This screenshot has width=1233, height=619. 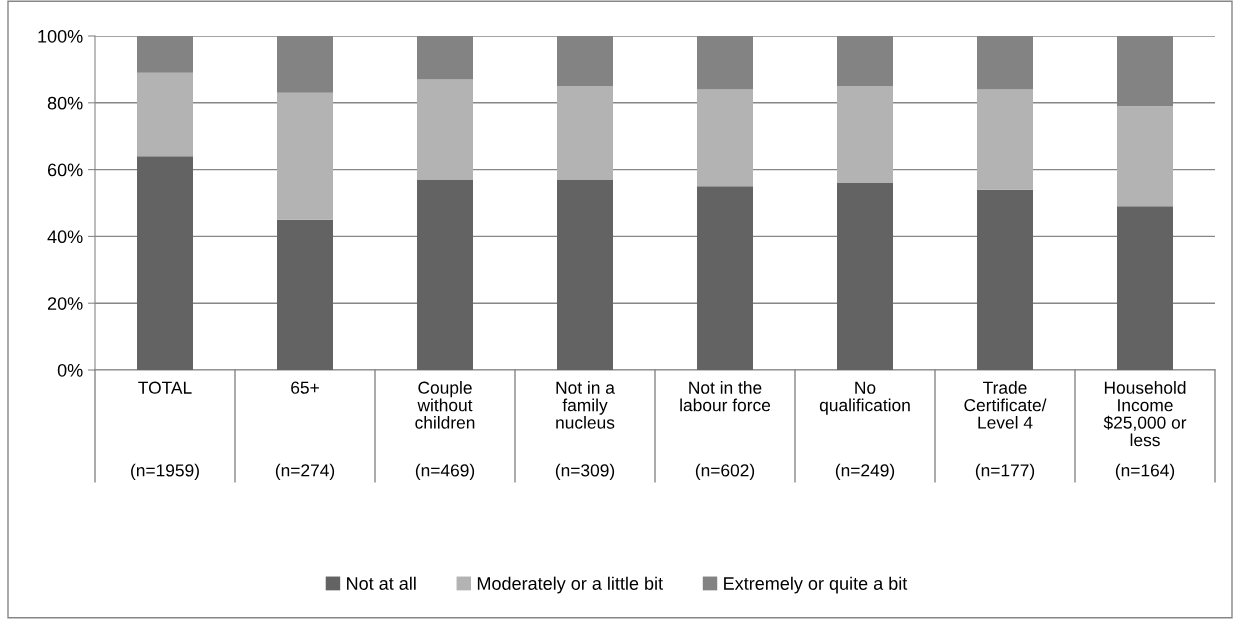 What do you see at coordinates (445, 430) in the screenshot?
I see `category-label: Couple without children (n=469)` at bounding box center [445, 430].